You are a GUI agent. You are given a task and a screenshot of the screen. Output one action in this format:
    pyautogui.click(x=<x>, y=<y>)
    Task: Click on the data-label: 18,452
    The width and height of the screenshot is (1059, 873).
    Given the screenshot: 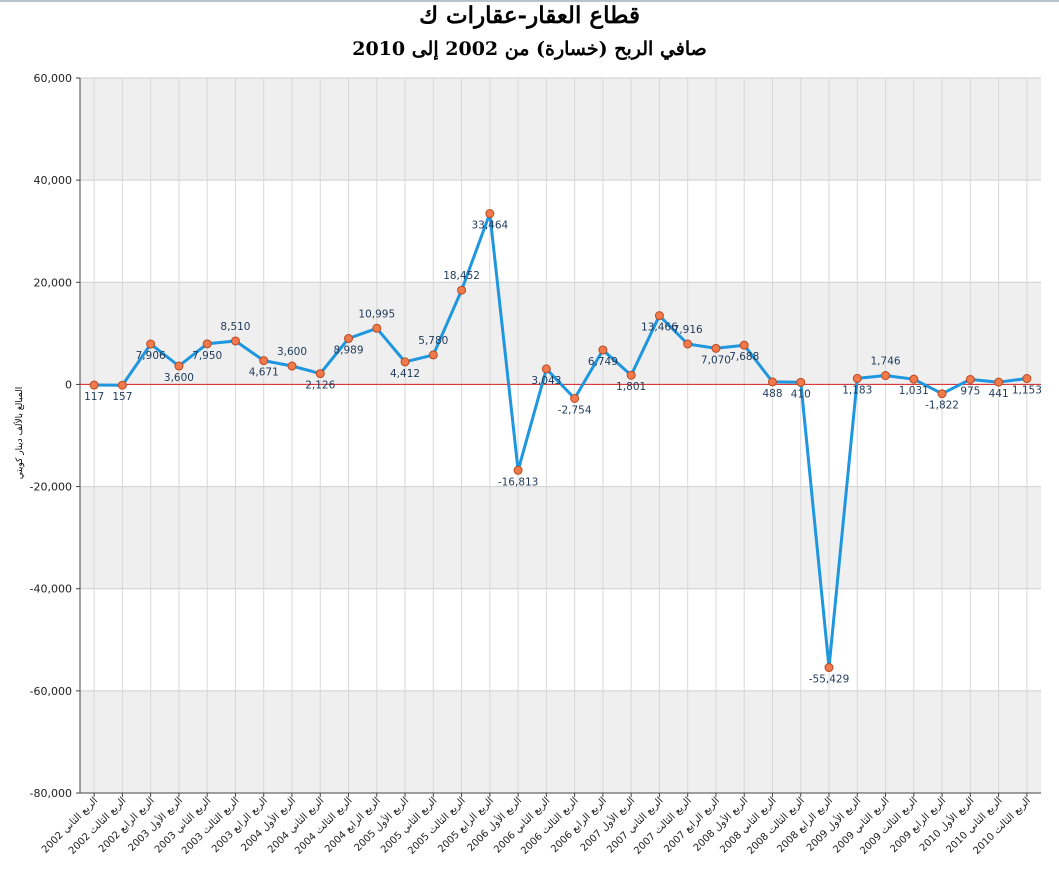 What is the action you would take?
    pyautogui.click(x=461, y=276)
    